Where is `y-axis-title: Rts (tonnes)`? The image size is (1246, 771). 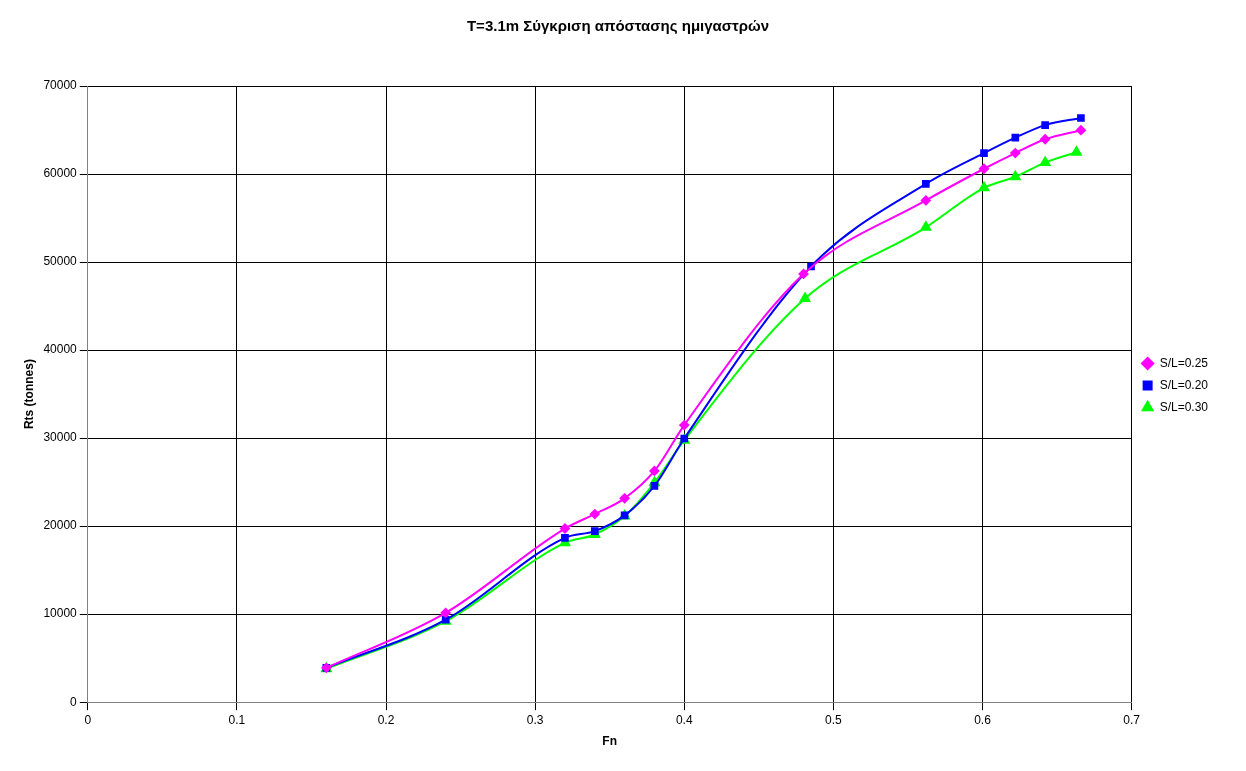 y-axis-title: Rts (tonnes) is located at coordinates (28, 394).